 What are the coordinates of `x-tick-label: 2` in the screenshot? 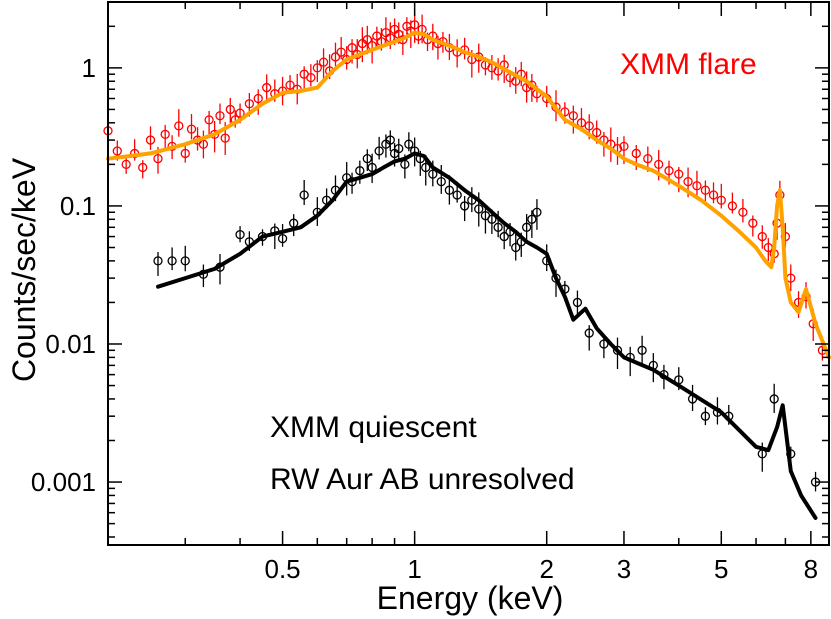 It's located at (546, 569).